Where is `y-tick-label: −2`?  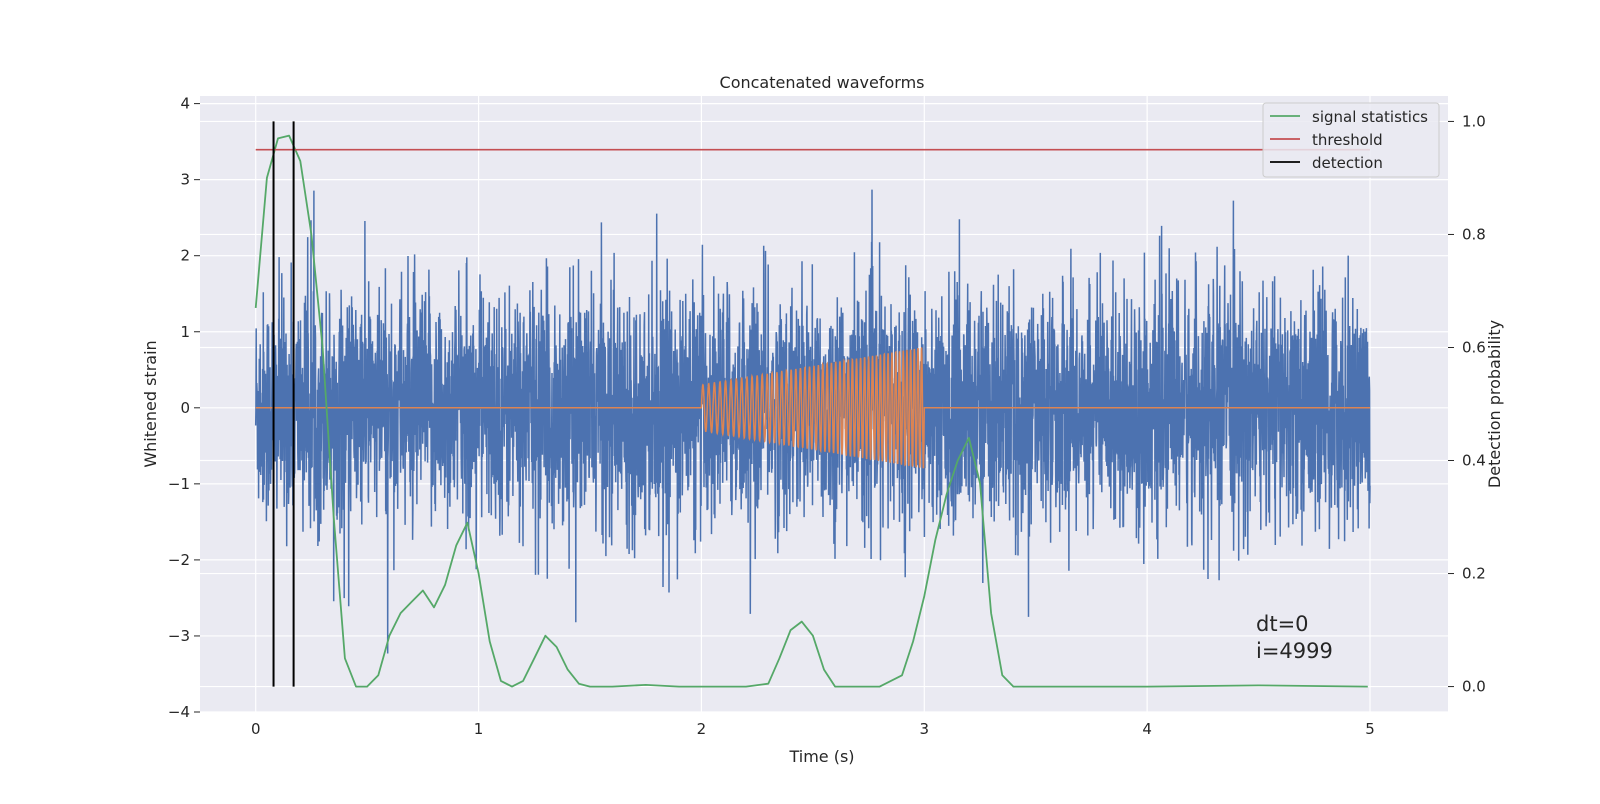
y-tick-label: −2 is located at coordinates (179, 560).